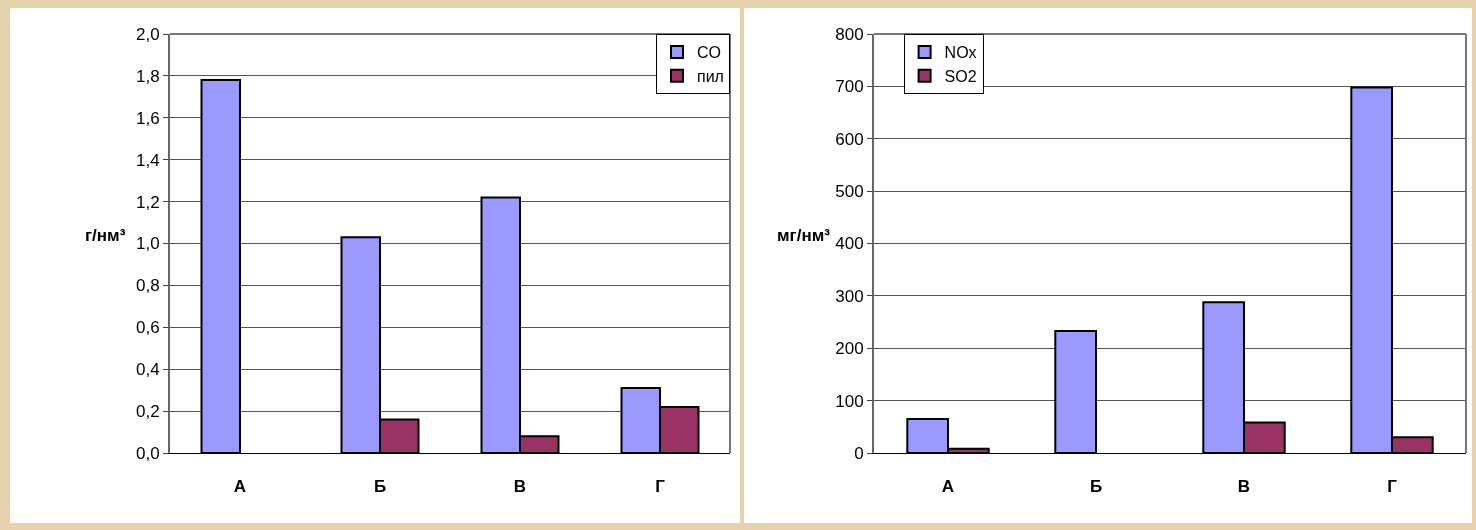 This screenshot has width=1476, height=530. I want to click on y-tick-label: 700, so click(849, 87).